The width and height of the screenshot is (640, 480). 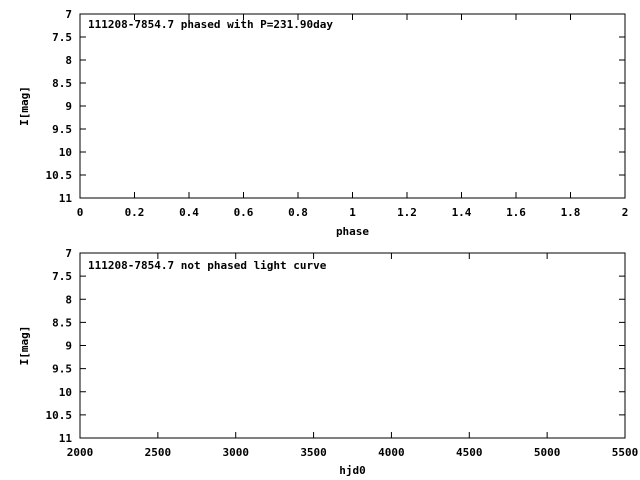 I want to click on x-tick-label: 1, so click(x=352, y=212).